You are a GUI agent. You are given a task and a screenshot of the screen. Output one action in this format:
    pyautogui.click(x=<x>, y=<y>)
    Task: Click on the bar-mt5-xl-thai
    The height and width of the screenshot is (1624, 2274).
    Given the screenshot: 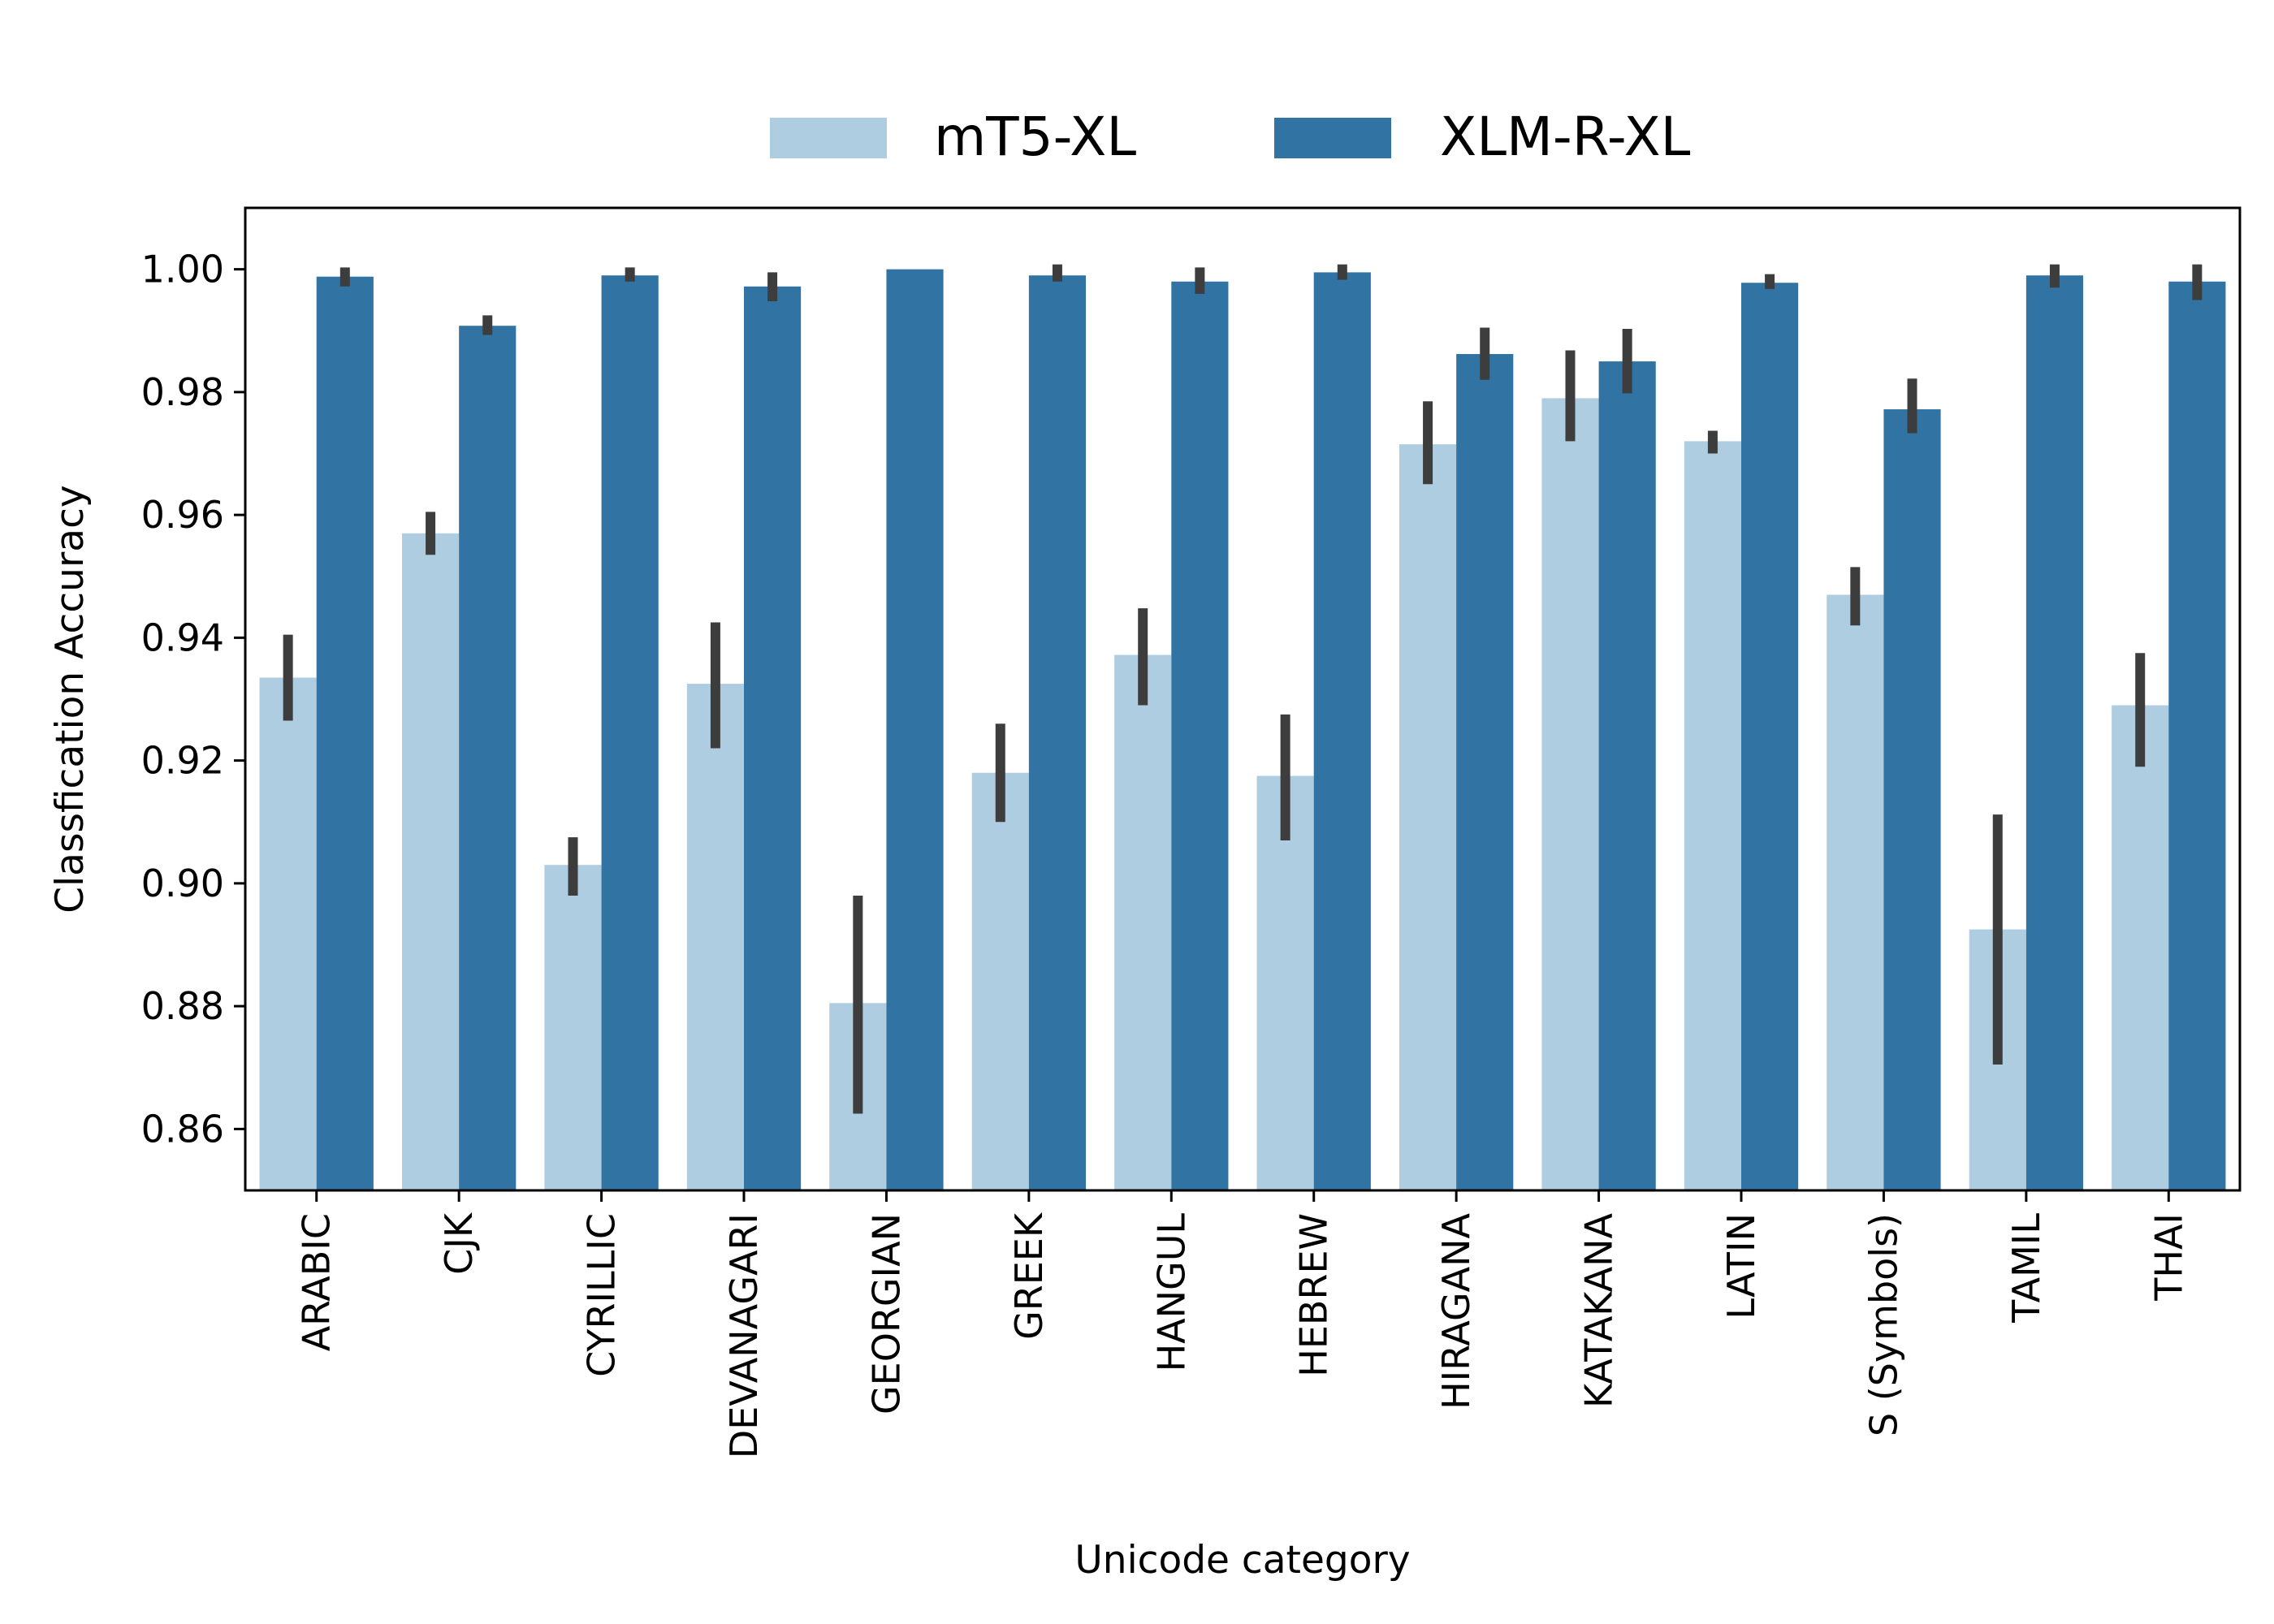 What is the action you would take?
    pyautogui.click(x=2140, y=948)
    